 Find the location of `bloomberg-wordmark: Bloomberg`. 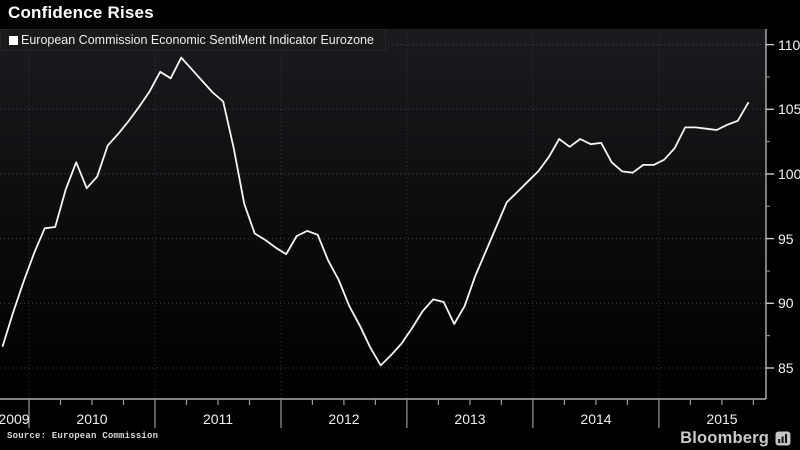

bloomberg-wordmark: Bloomberg is located at coordinates (724, 438).